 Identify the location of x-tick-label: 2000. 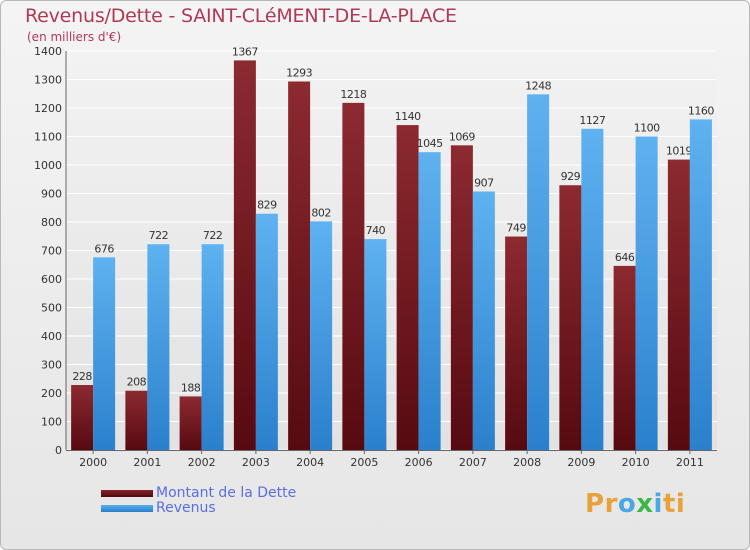
(93, 462).